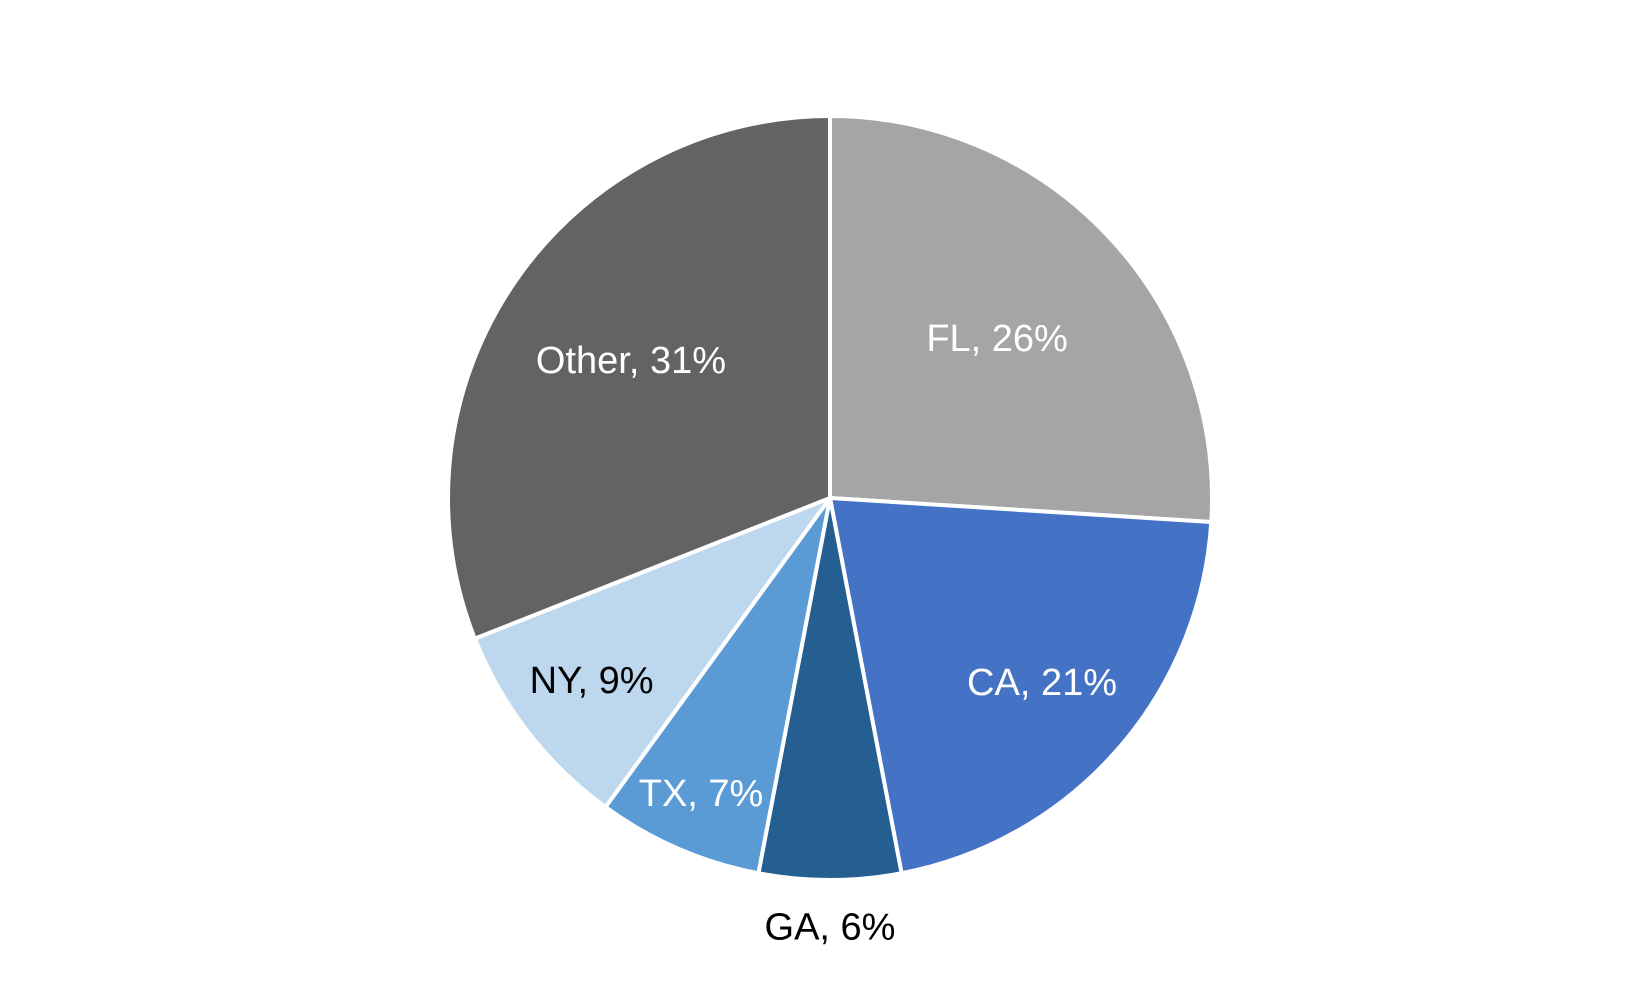 The image size is (1650, 990). I want to click on data-label: NY, 9%, so click(592, 681).